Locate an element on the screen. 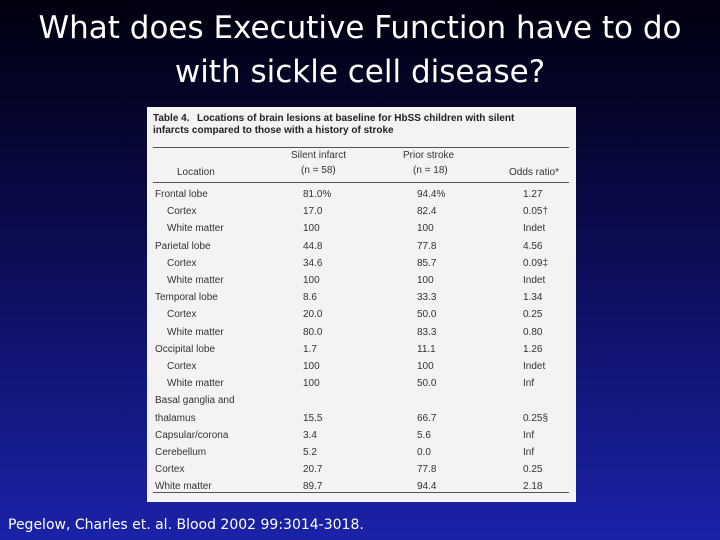 Image resolution: width=720 pixels, height=540 pixels. header: (n = 58) is located at coordinates (318, 170).